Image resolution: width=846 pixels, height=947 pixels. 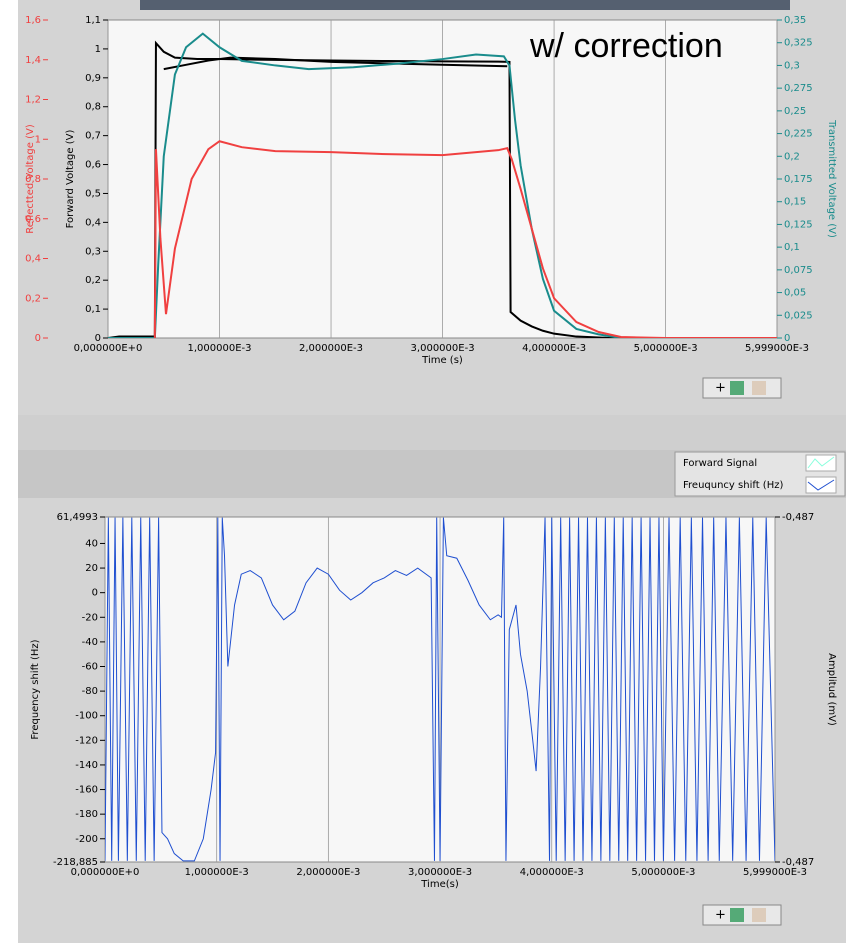 I want to click on y-tick-label: -180, so click(x=86, y=814).